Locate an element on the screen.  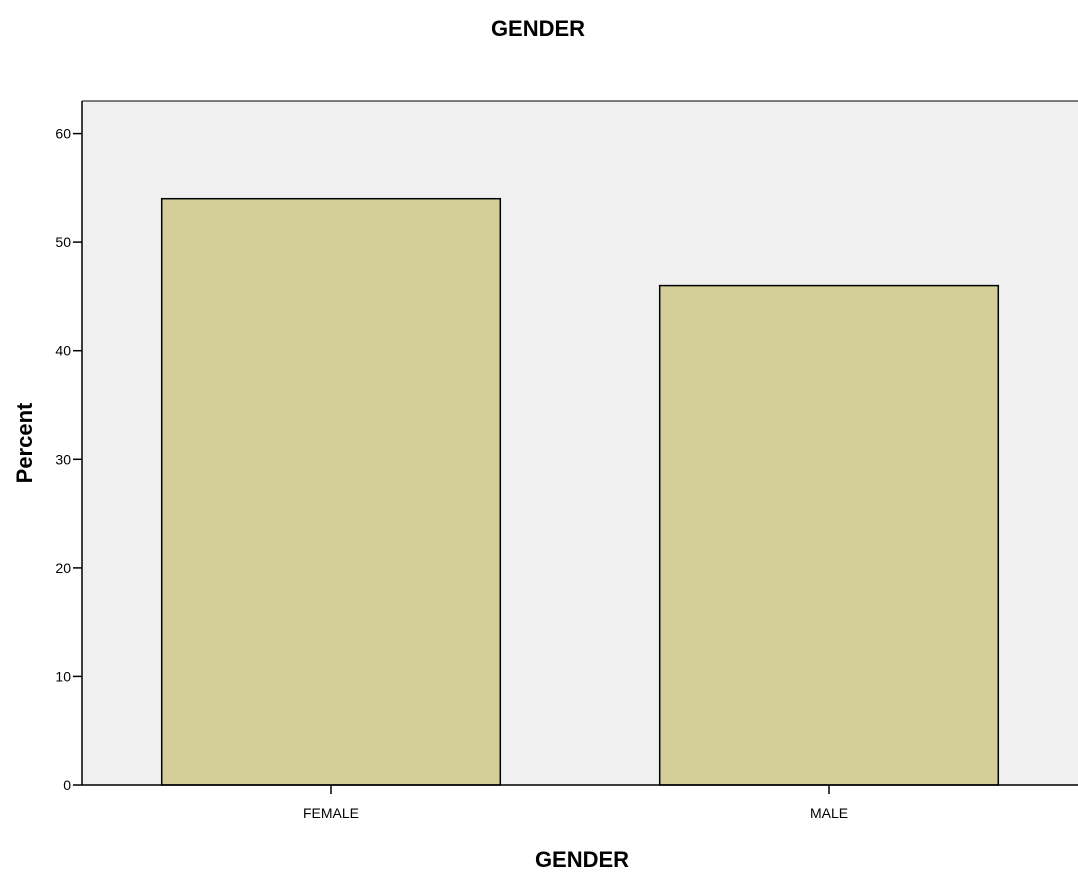
y-axis-title: Percent is located at coordinates (24, 442).